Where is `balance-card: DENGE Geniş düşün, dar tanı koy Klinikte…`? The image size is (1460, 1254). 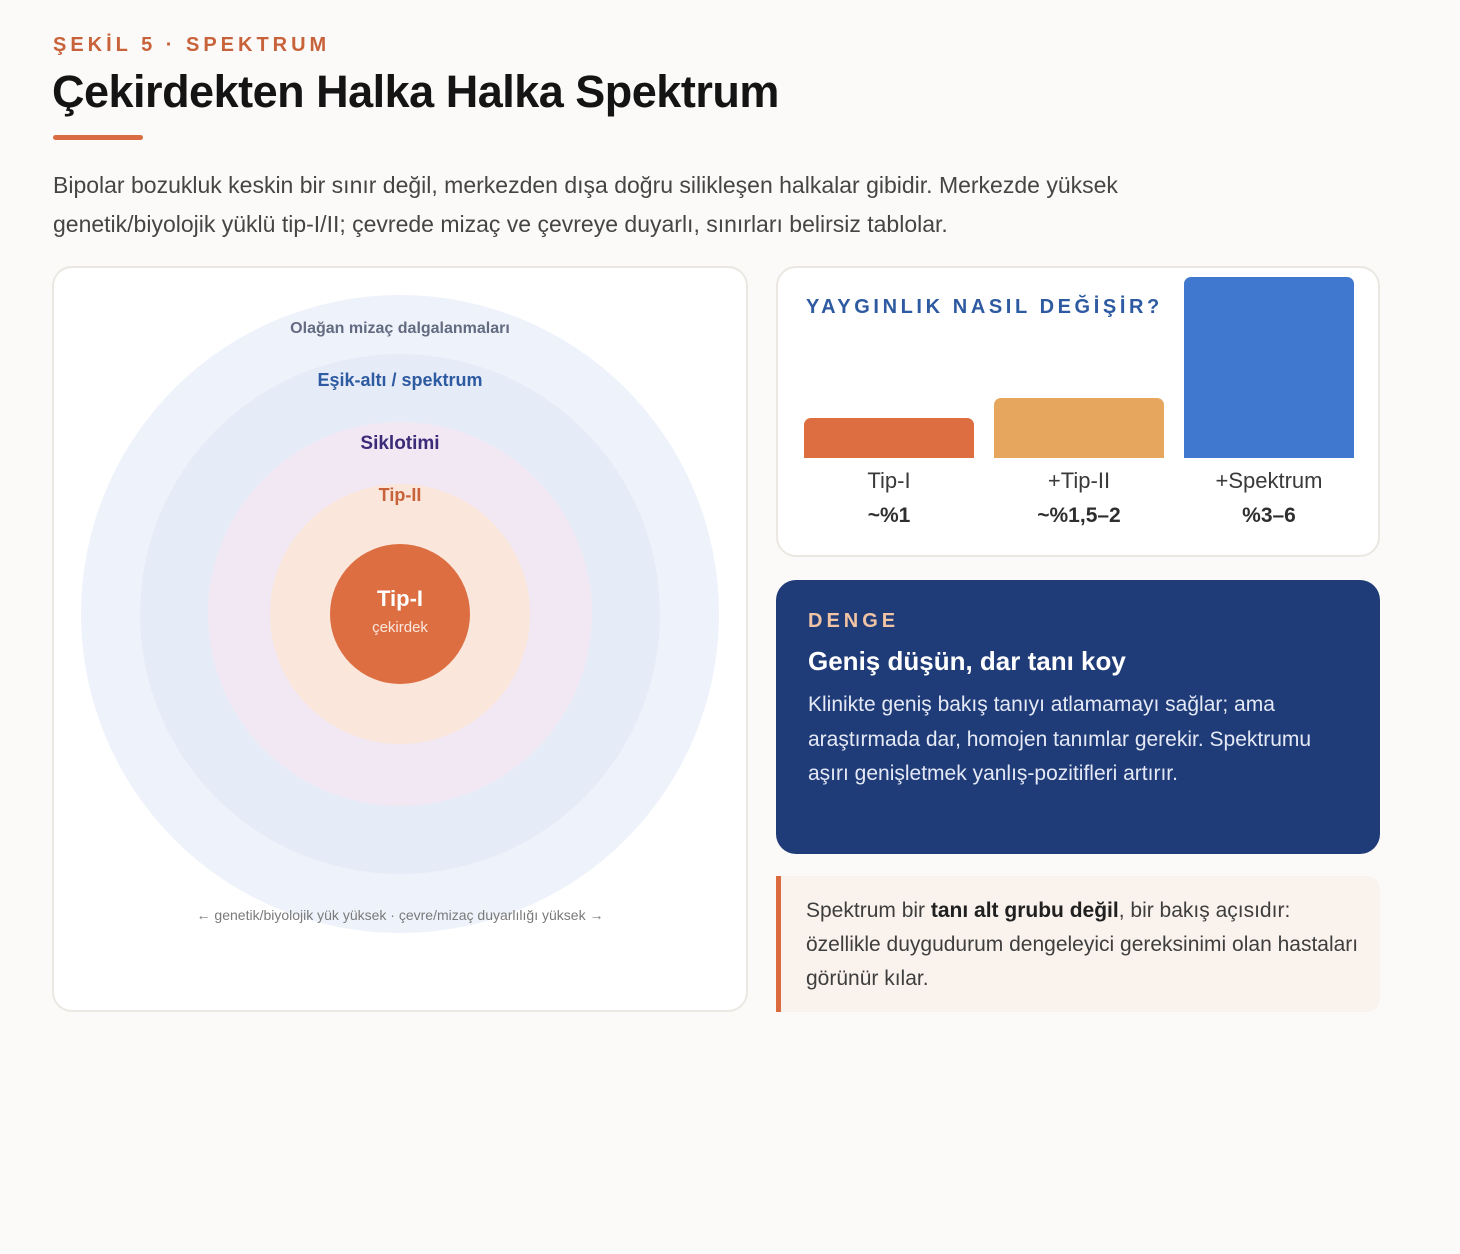 balance-card: DENGE Geniş düşün, dar tanı koy Klinikte… is located at coordinates (1078, 717).